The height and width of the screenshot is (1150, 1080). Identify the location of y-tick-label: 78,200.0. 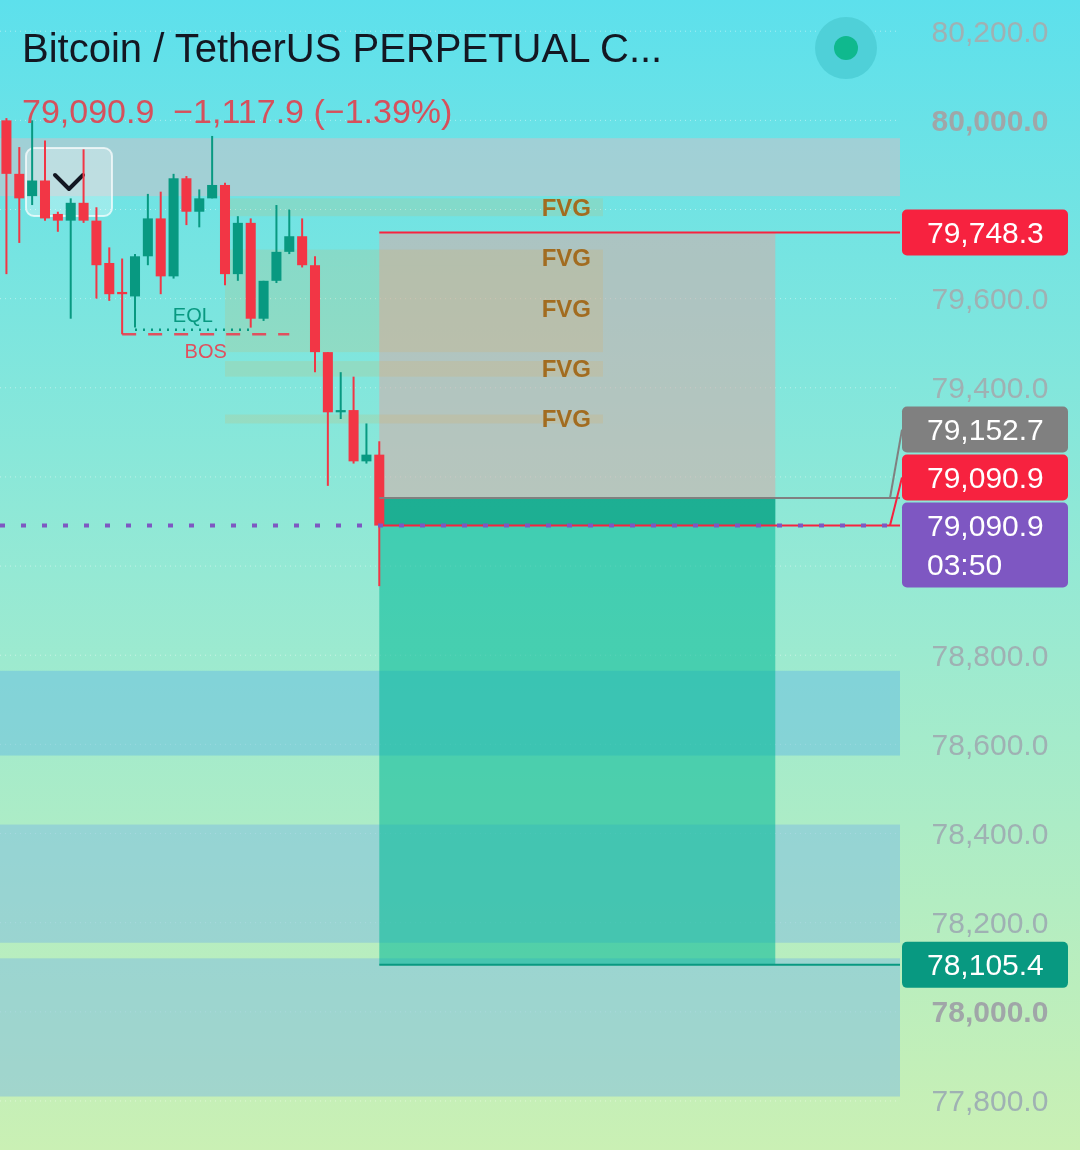
(990, 923).